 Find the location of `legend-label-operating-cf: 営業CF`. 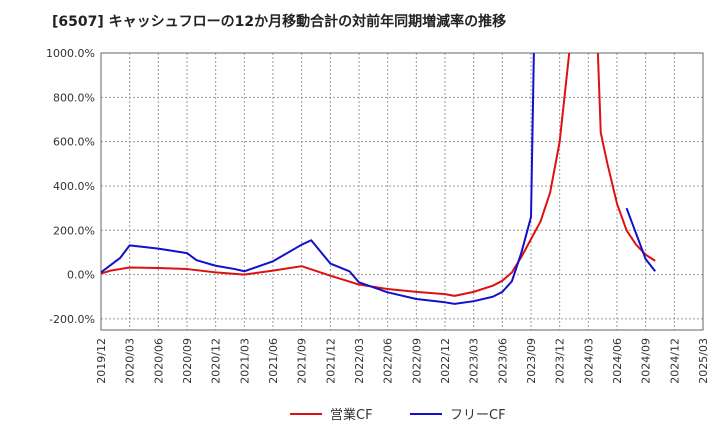

legend-label-operating-cf: 営業CF is located at coordinates (351, 415).